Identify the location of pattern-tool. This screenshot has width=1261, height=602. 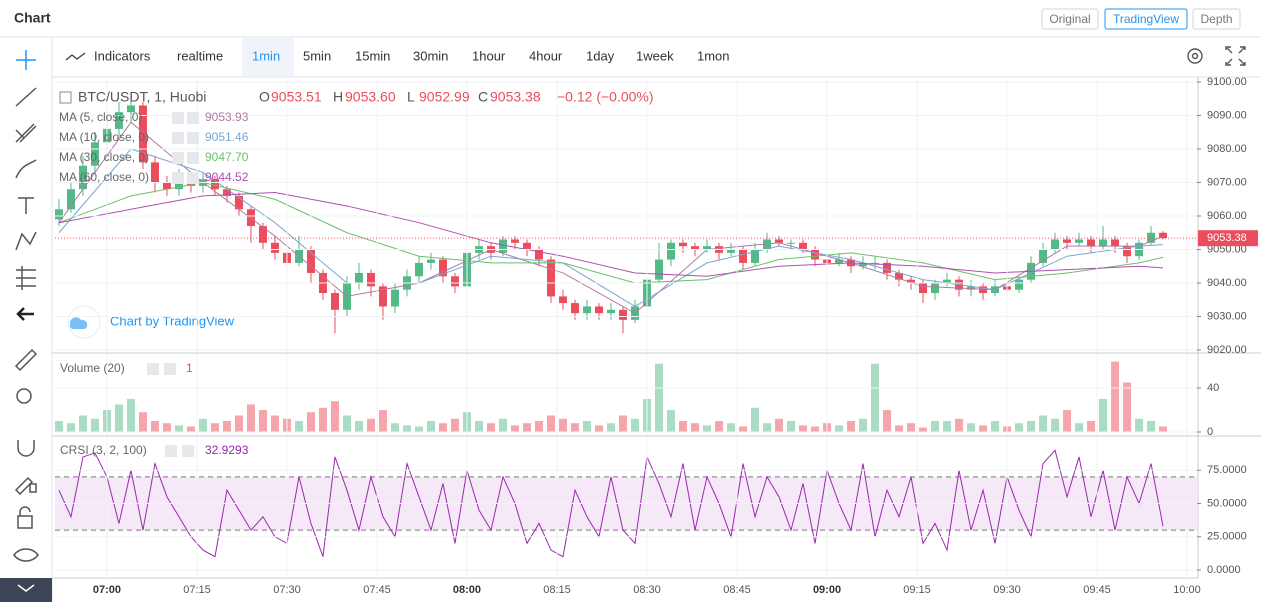
(26, 241).